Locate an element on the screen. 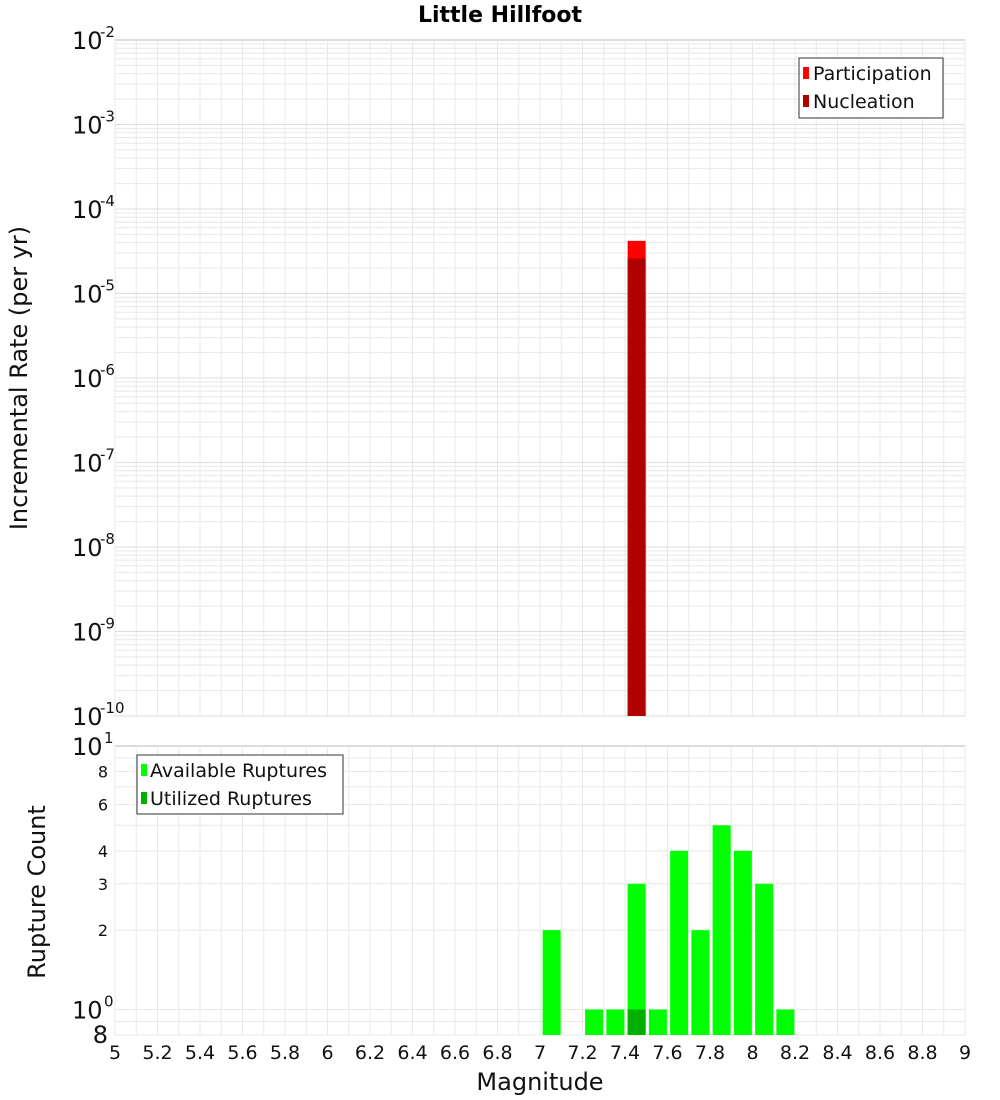 The width and height of the screenshot is (1000, 1100). rate-legend: Participation Nucleation is located at coordinates (871, 88).